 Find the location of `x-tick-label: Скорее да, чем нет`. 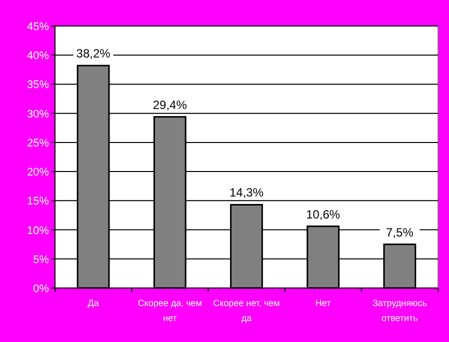

x-tick-label: Скорее да, чем нет is located at coordinates (170, 310).